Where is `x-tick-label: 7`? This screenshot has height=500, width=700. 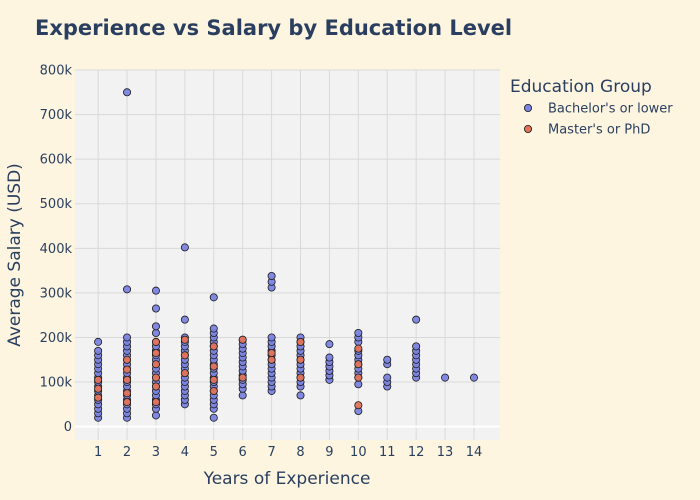 x-tick-label: 7 is located at coordinates (271, 452).